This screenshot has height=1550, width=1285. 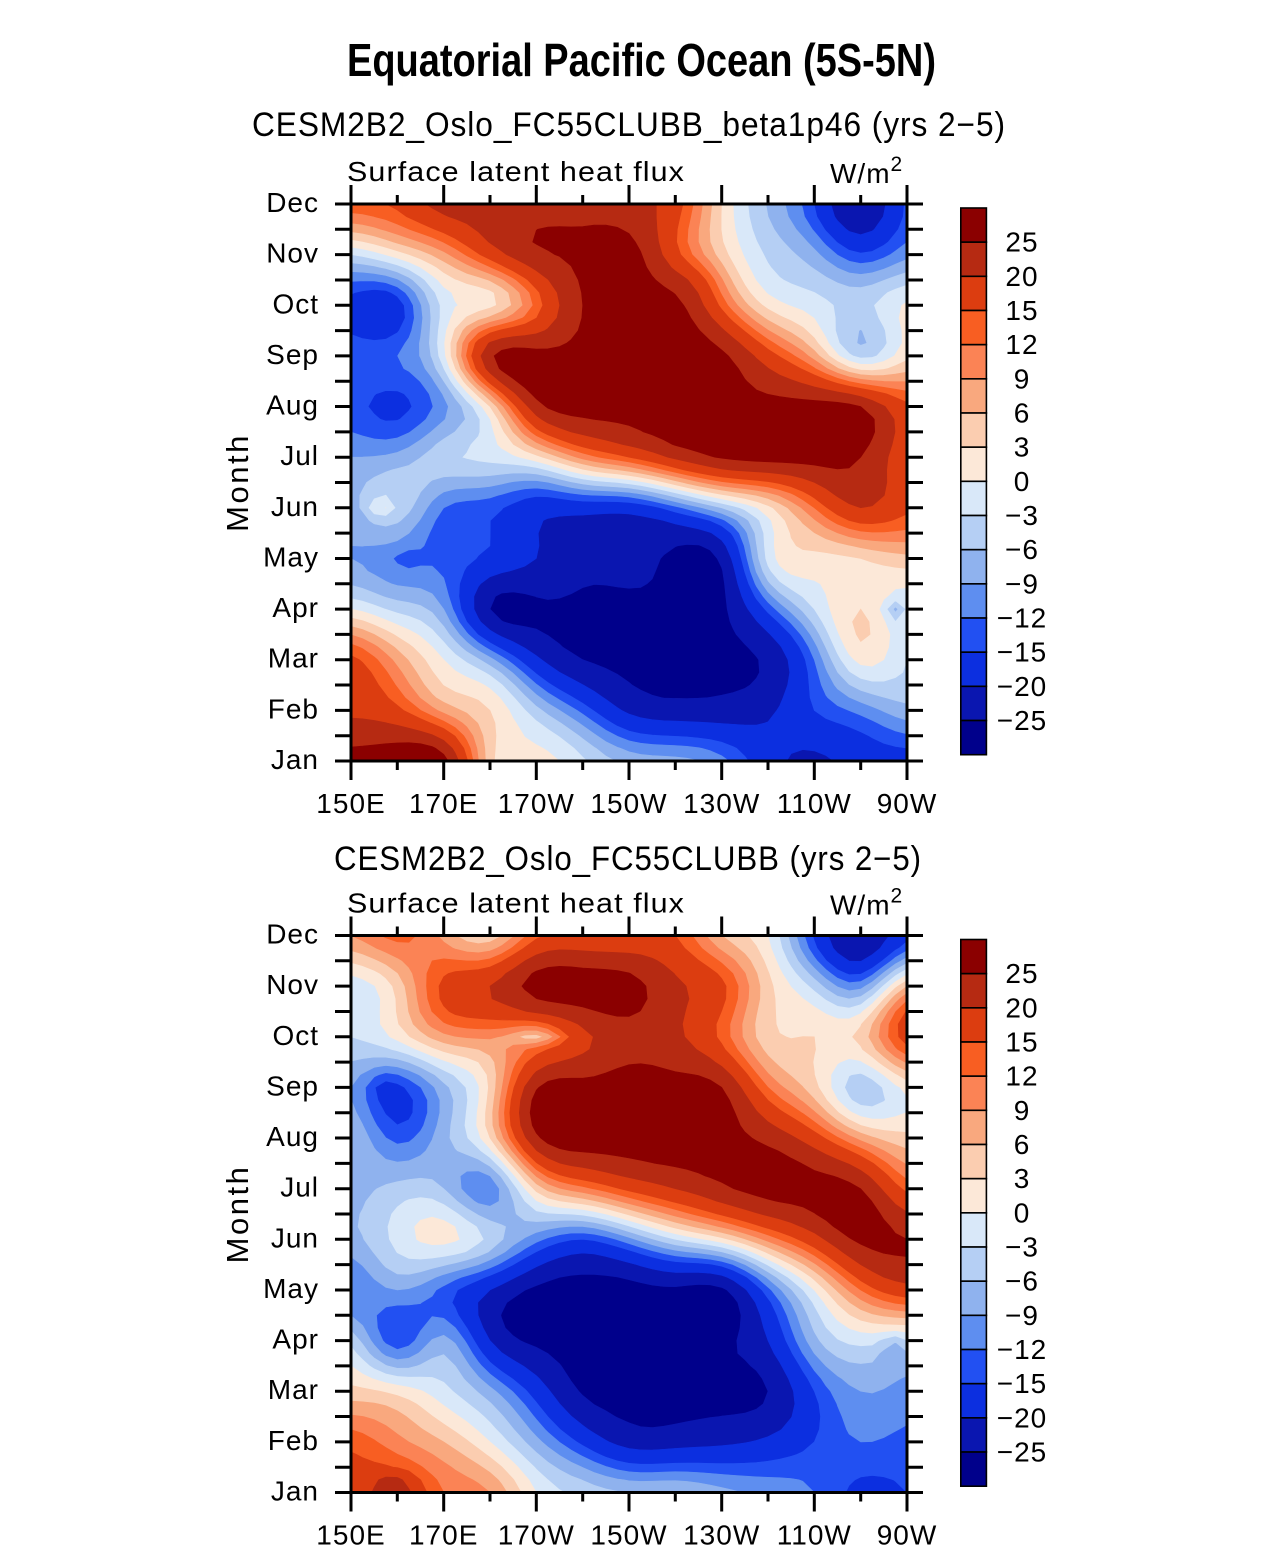 I want to click on svg-text:Equatorial Pacific Ocean (5S-5: Equatorial Pacific Ocean (5S-5N), so click(x=641, y=60).